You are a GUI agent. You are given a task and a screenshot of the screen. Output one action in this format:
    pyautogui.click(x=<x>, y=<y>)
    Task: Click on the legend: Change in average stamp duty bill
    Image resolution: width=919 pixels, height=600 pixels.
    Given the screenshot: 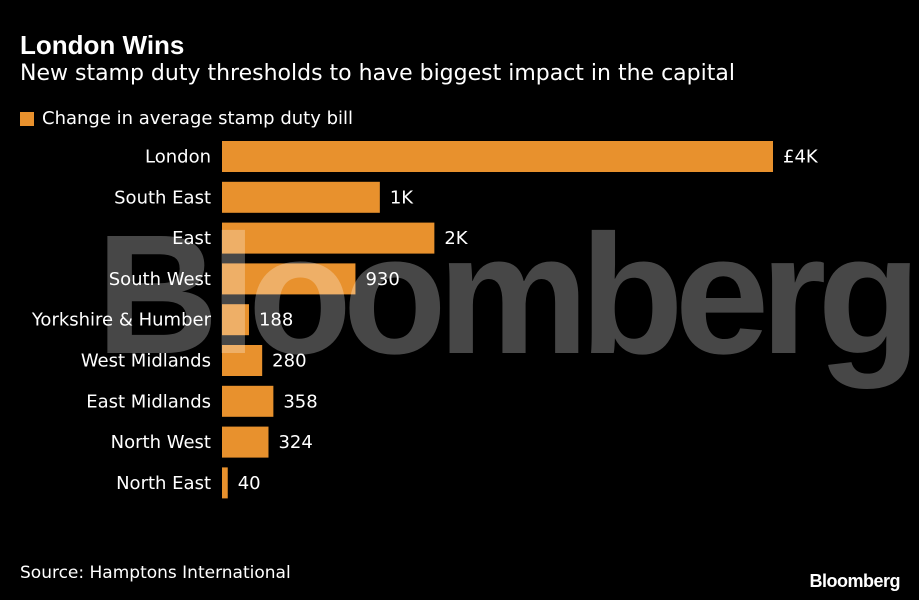 What is the action you would take?
    pyautogui.click(x=186, y=119)
    